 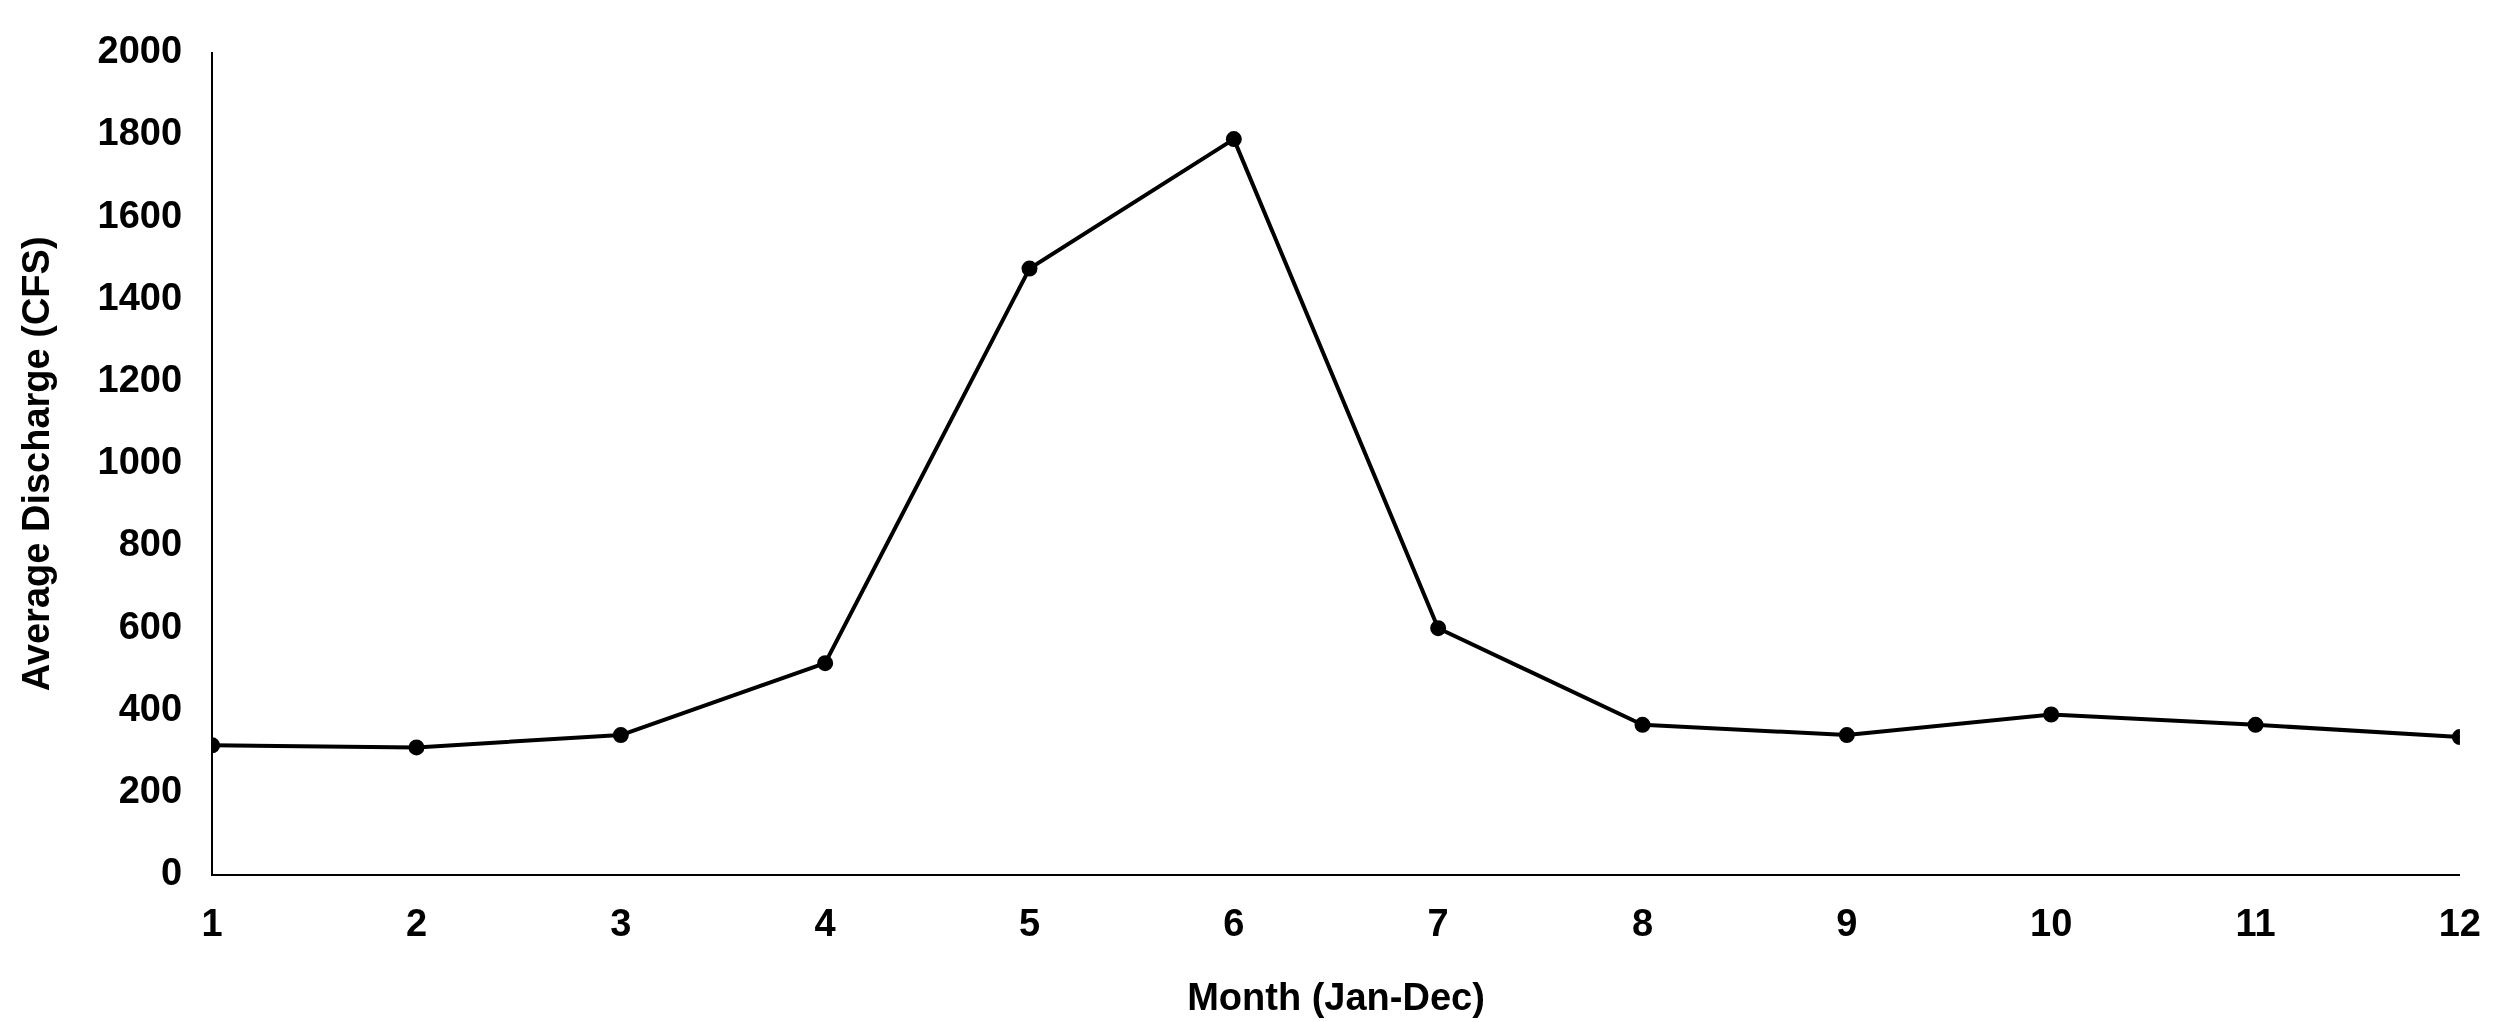 What do you see at coordinates (1029, 923) in the screenshot?
I see `x-tick-label: 5` at bounding box center [1029, 923].